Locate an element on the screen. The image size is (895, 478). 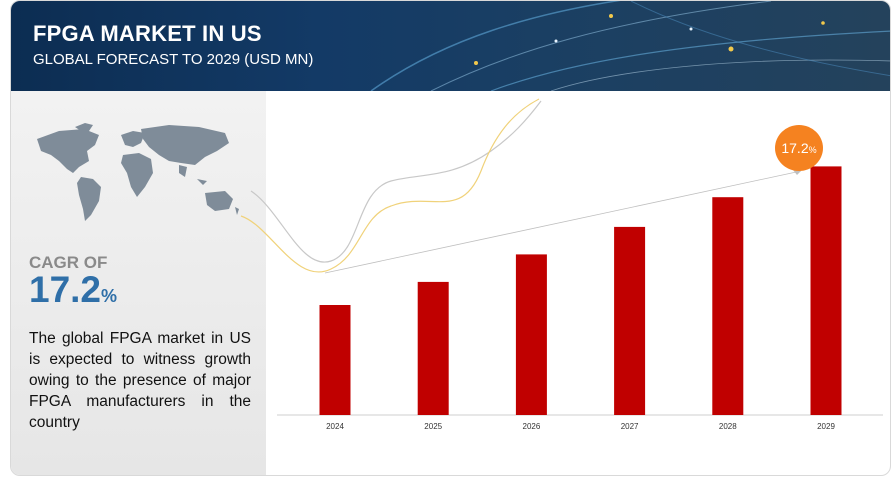
cagr-unit: % is located at coordinates (109, 296).